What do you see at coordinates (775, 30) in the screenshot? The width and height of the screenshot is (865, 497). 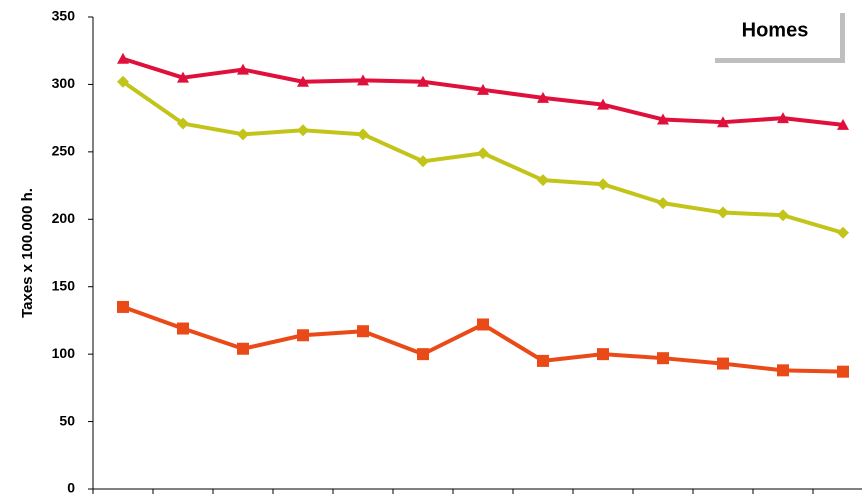 I see `chart-title: Homes` at bounding box center [775, 30].